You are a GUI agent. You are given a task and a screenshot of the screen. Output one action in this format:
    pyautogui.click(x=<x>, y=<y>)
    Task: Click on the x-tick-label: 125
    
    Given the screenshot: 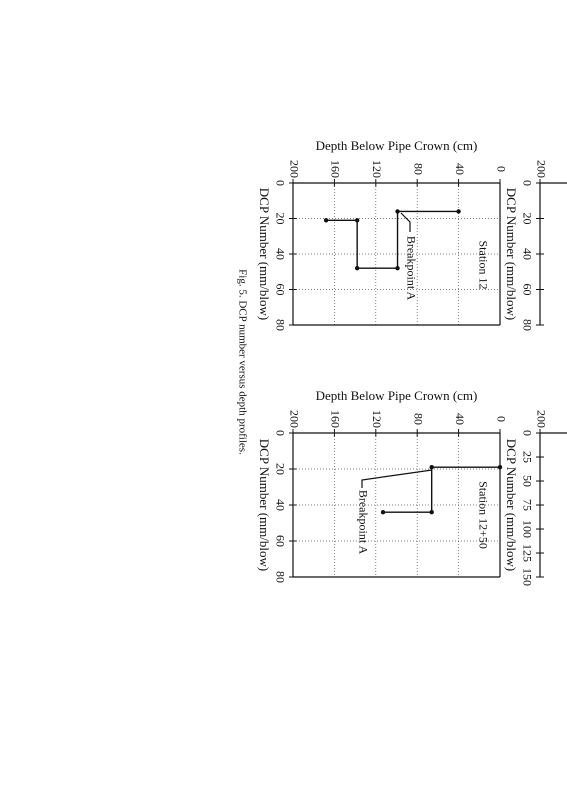 What is the action you would take?
    pyautogui.click(x=527, y=553)
    